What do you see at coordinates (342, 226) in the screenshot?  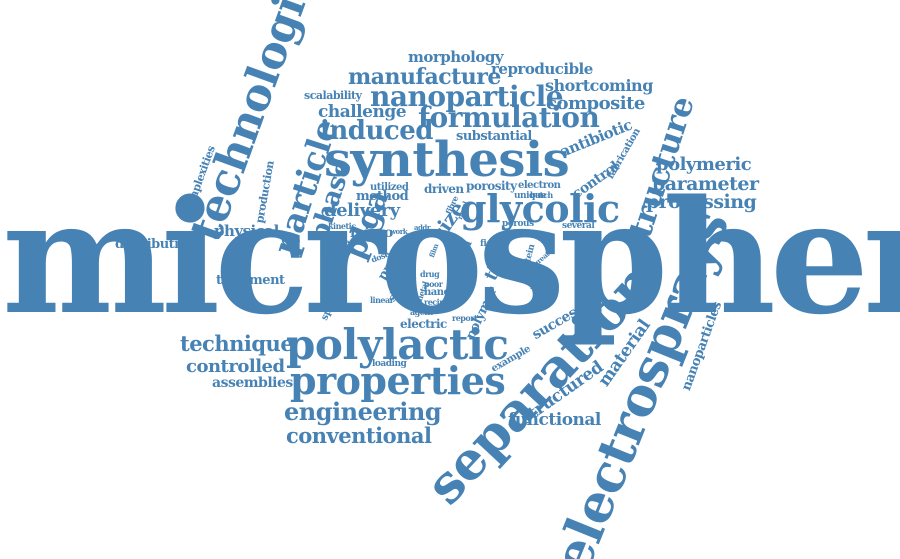 I see `word-kinetic: kinetic` at bounding box center [342, 226].